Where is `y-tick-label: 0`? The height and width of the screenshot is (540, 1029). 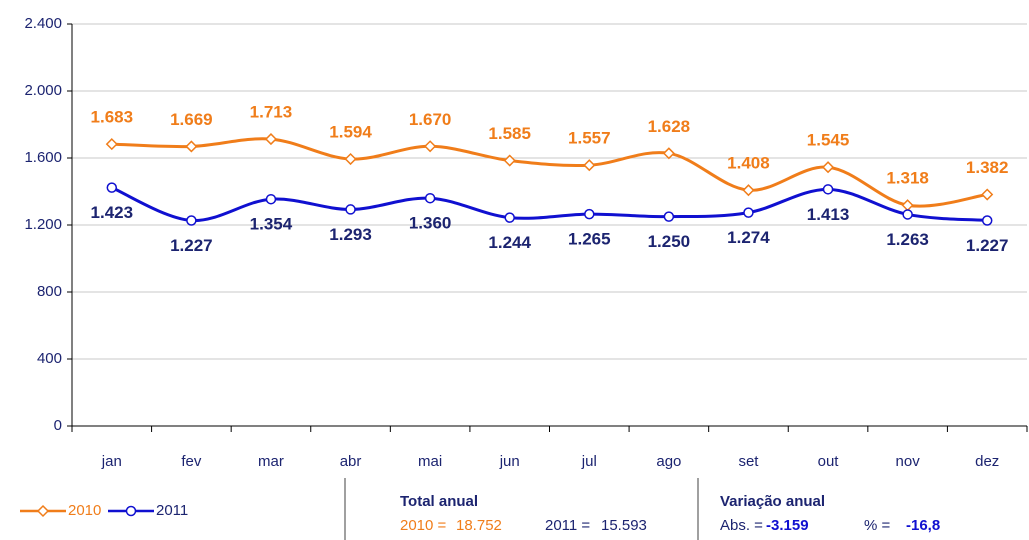
y-tick-label: 0 is located at coordinates (58, 425).